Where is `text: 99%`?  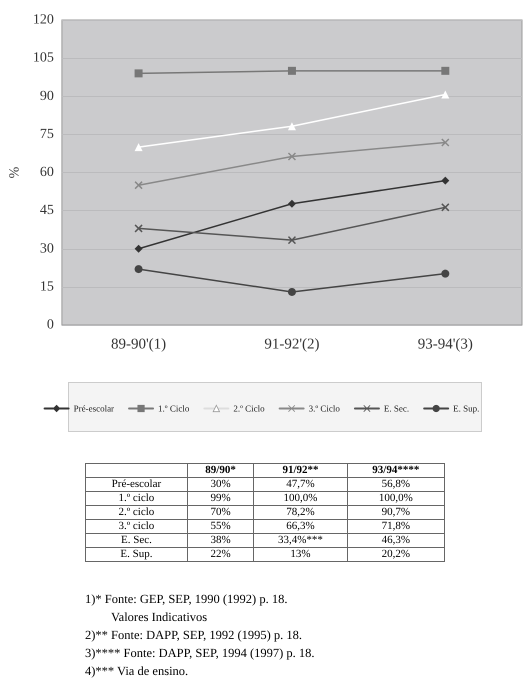
text: 99% is located at coordinates (220, 498).